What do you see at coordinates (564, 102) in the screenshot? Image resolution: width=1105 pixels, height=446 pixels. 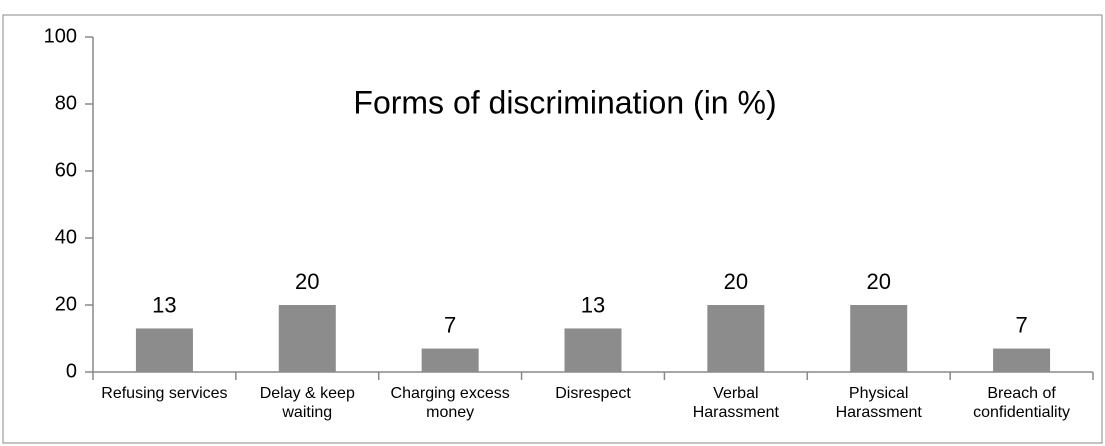 I see `chart-title: Forms of discrimination (in %)` at bounding box center [564, 102].